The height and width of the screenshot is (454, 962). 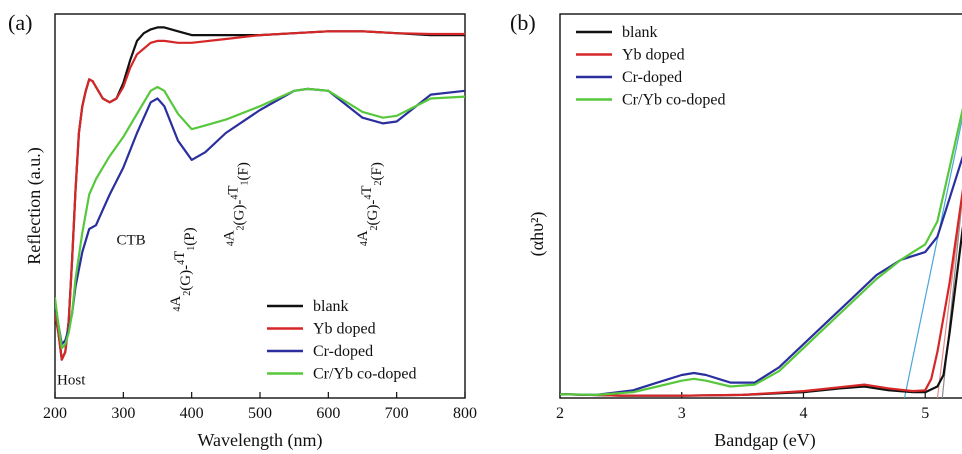 What do you see at coordinates (465, 413) in the screenshot?
I see `x-tick-label: 800` at bounding box center [465, 413].